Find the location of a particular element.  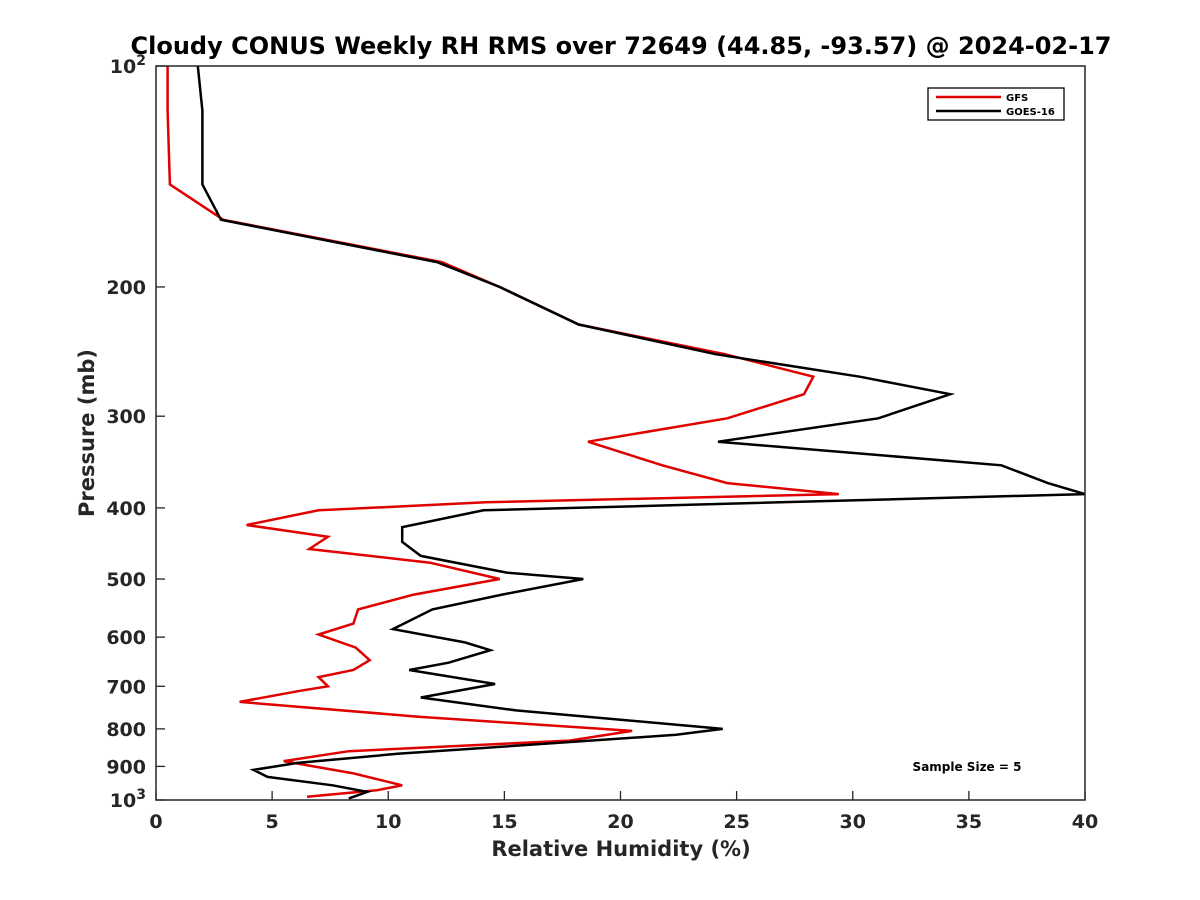

x-tick-label: 25 is located at coordinates (736, 822).